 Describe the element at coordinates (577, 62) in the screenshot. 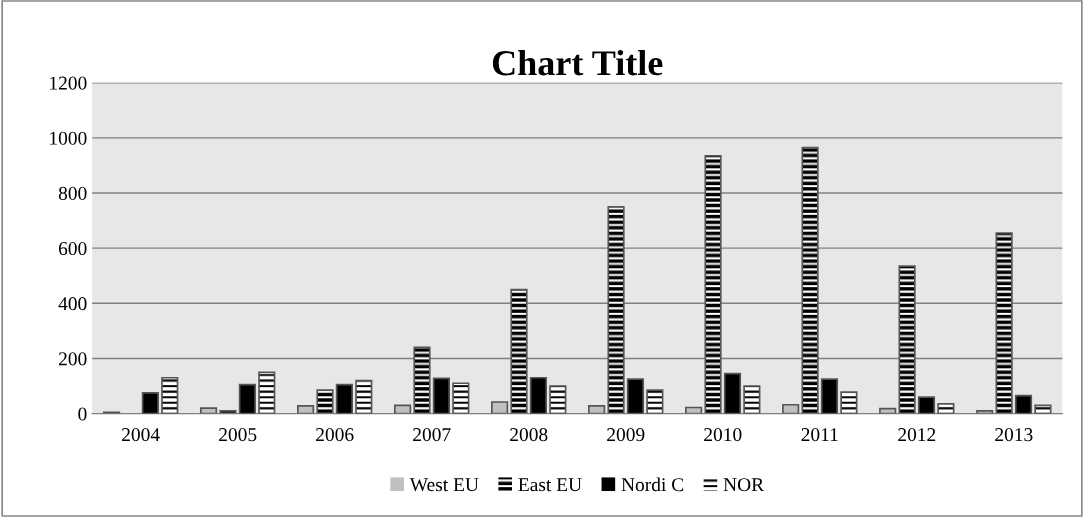

I see `chart-title: Chart Title` at that location.